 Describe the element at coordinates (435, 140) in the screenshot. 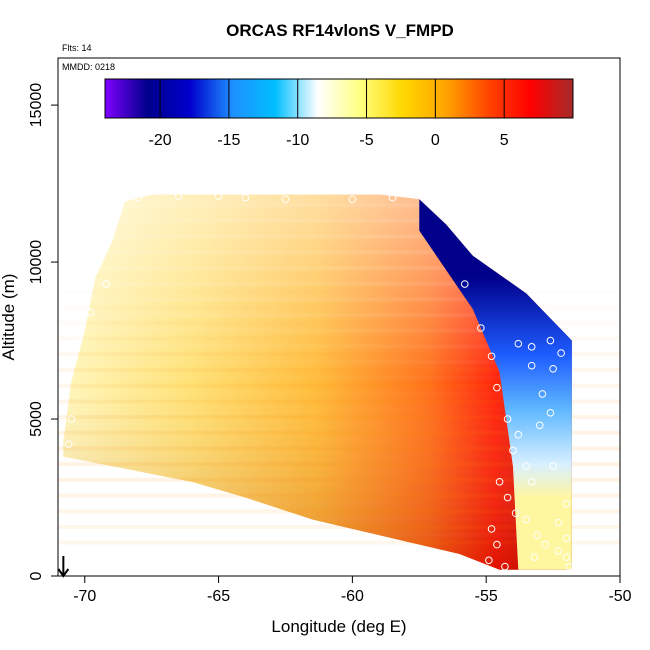

I see `colorbar-tick-label: 0` at that location.